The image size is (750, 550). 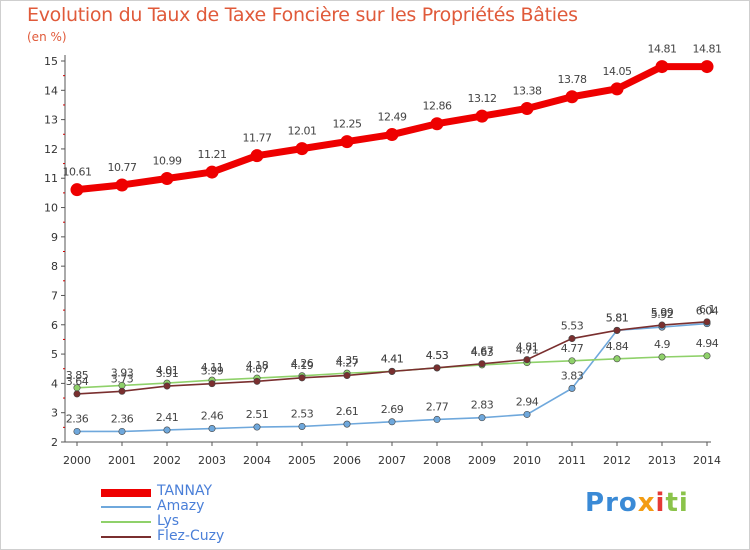 What do you see at coordinates (54, 266) in the screenshot?
I see `y-tick-label: 8` at bounding box center [54, 266].